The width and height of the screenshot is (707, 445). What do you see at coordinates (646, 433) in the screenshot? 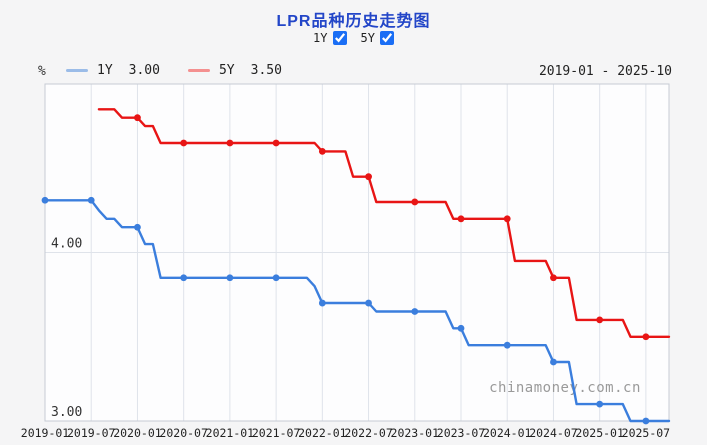
I see `x-tick-label: 2025-07` at bounding box center [646, 433].